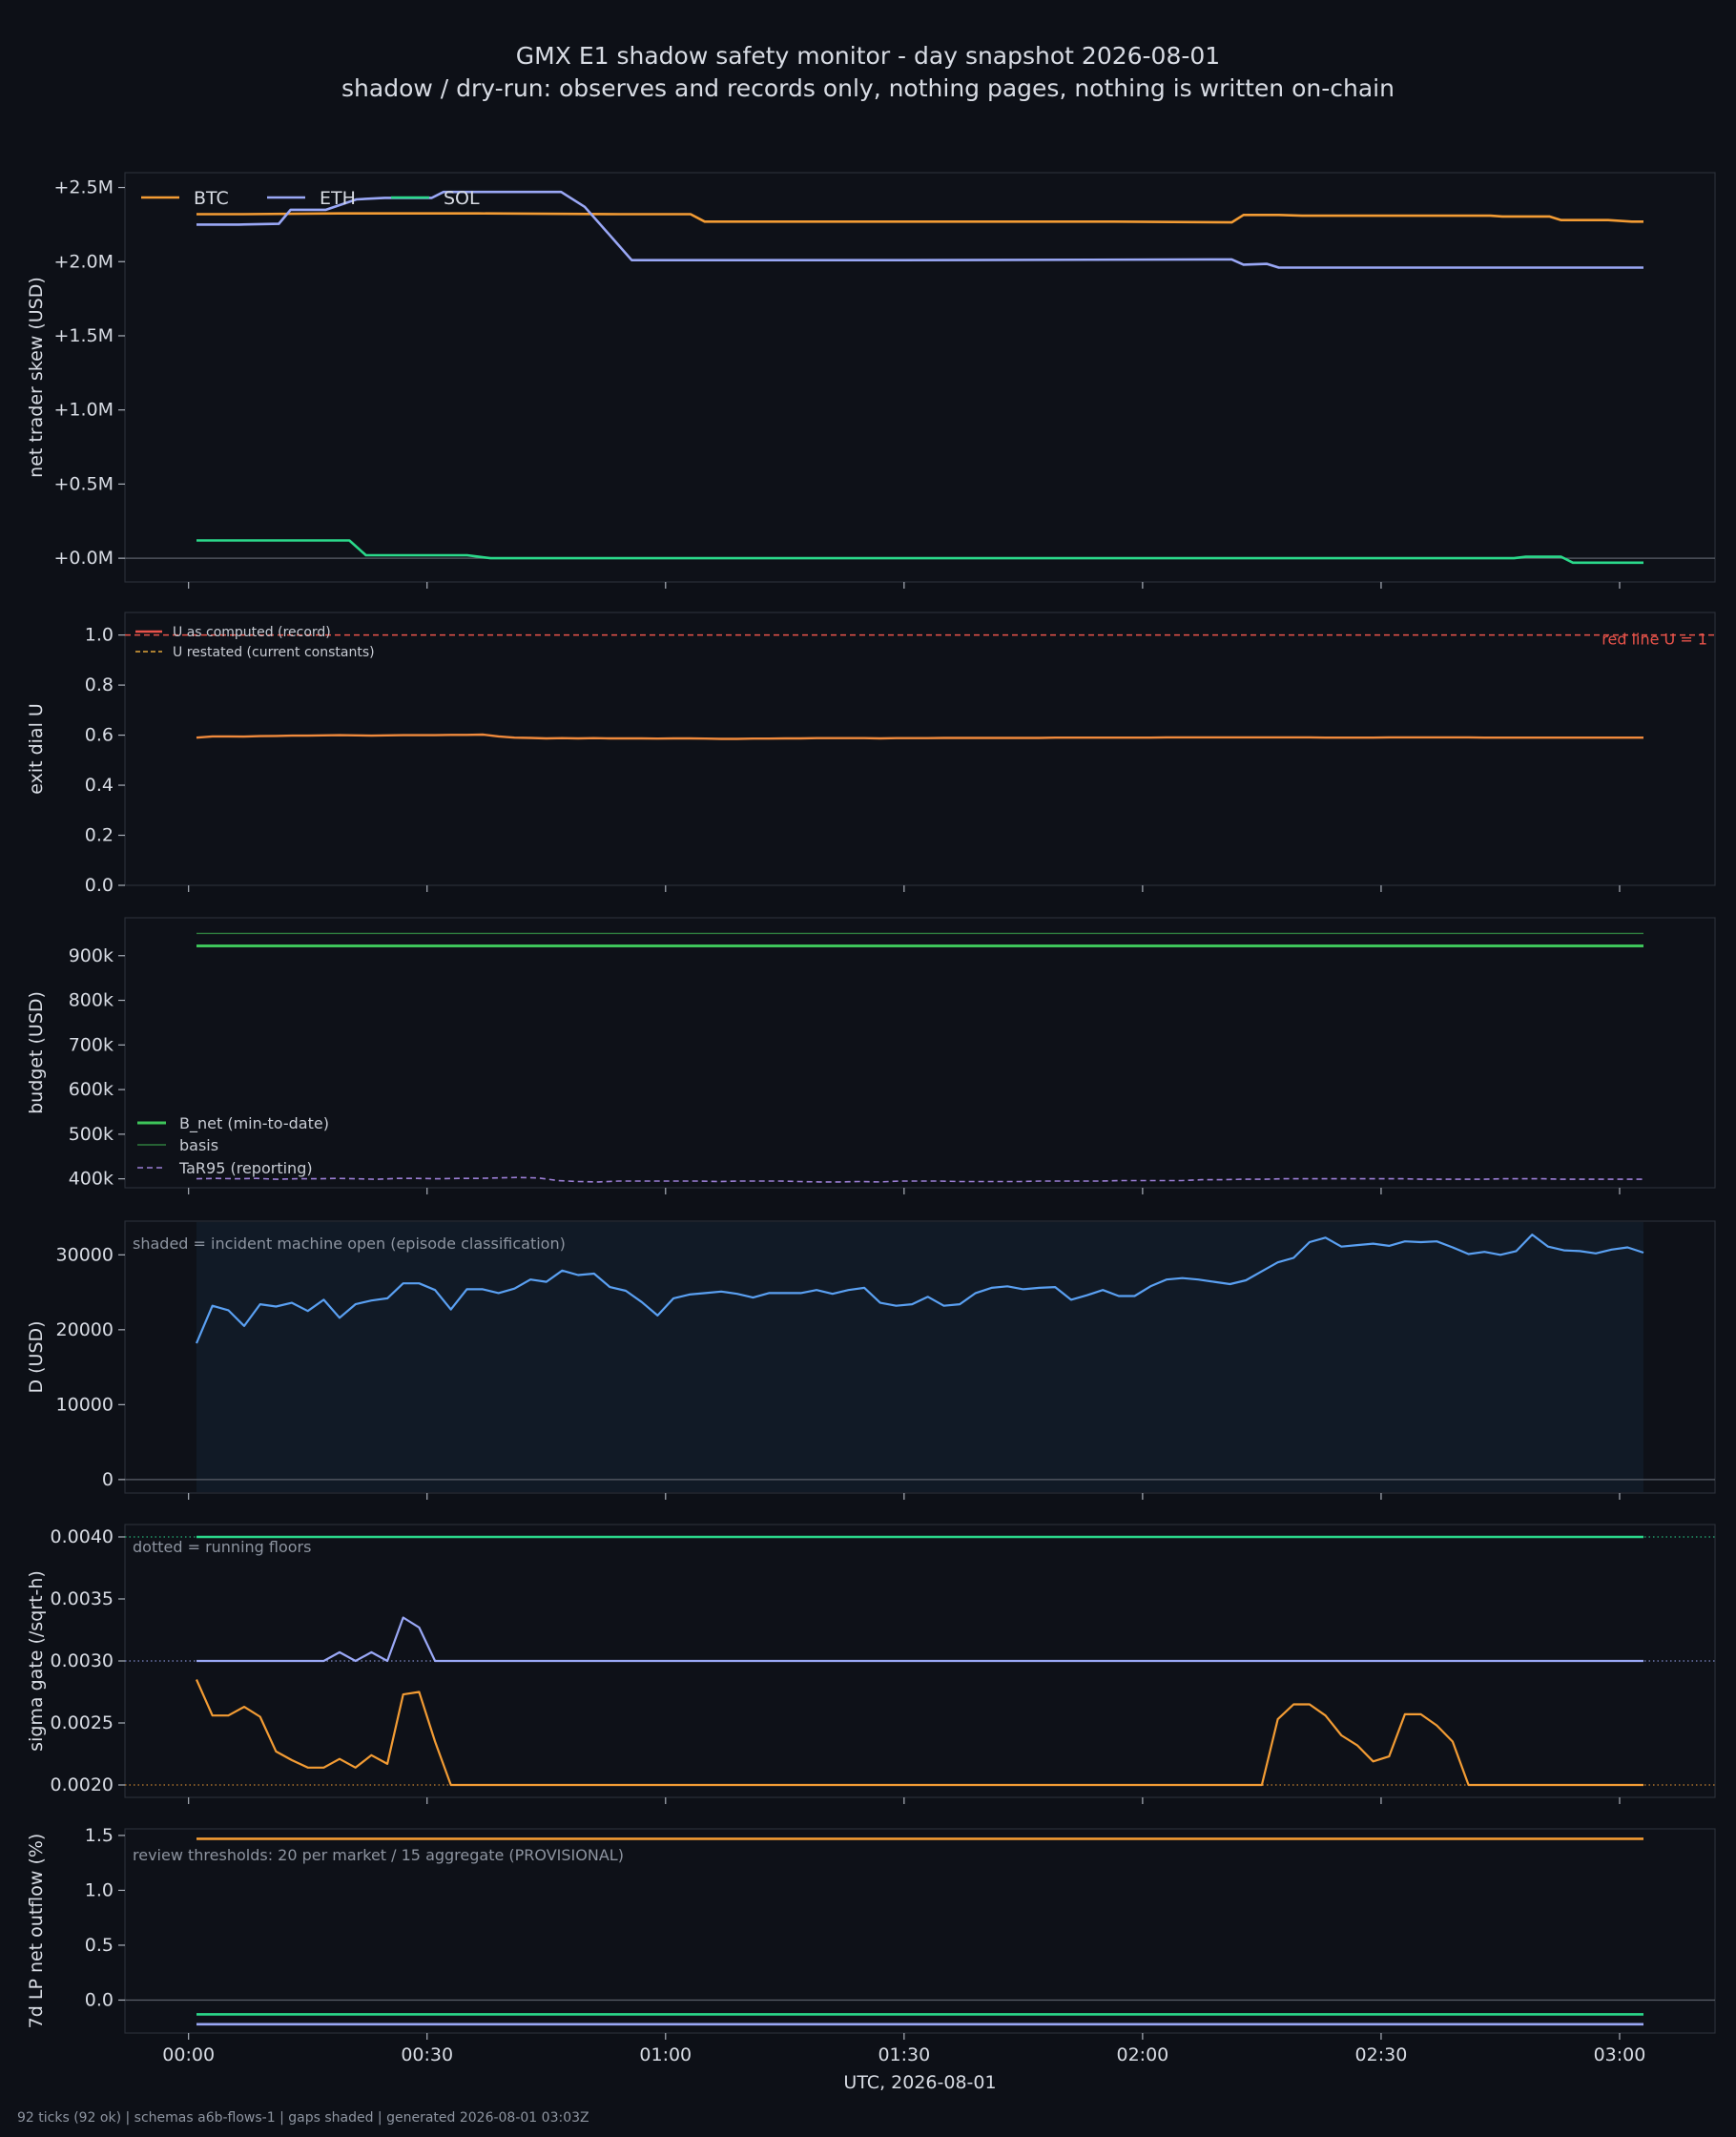 Image resolution: width=1736 pixels, height=2137 pixels. Describe the element at coordinates (91, 955) in the screenshot. I see `y-tick-label: 900k` at that location.